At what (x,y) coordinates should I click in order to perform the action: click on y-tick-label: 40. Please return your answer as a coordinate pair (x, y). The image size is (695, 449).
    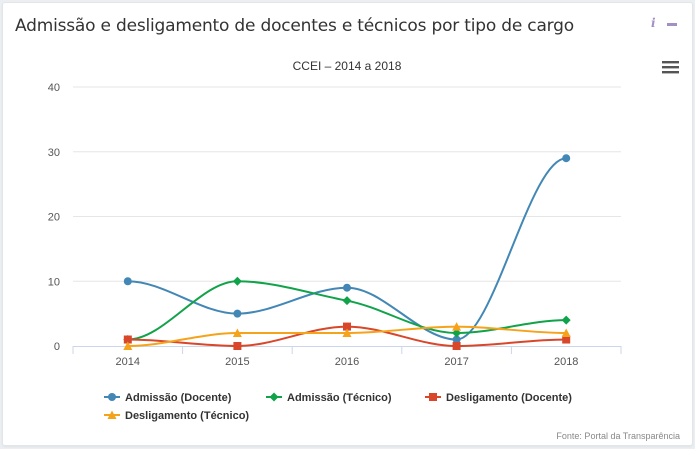
    Looking at the image, I should click on (54, 88).